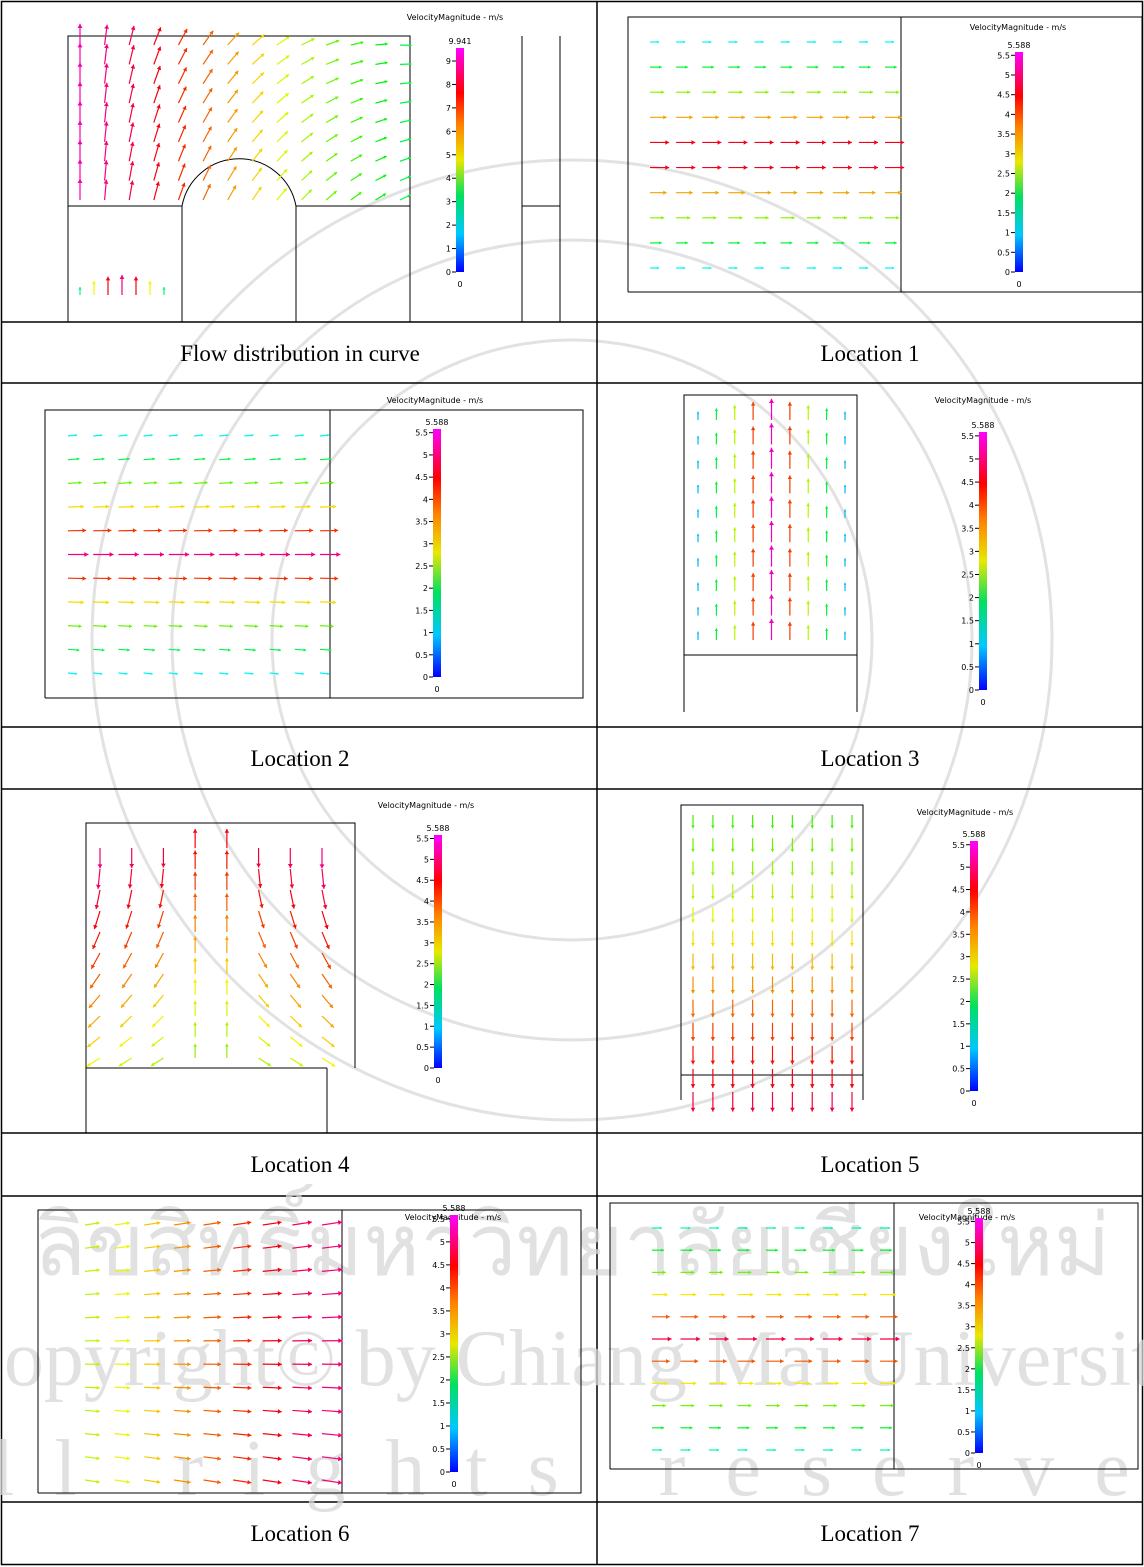 Image resolution: width=1144 pixels, height=1567 pixels. I want to click on colorbar-tick-label: 3.5, so click(438, 1311).